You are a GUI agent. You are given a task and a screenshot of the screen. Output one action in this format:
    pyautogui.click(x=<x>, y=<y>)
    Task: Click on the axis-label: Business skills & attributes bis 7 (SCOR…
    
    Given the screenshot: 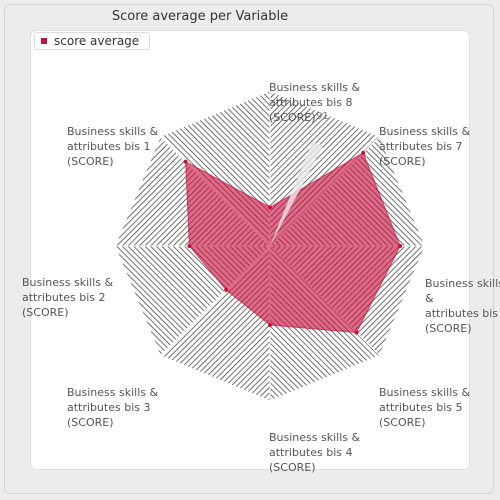 What is the action you would take?
    pyautogui.click(x=434, y=146)
    